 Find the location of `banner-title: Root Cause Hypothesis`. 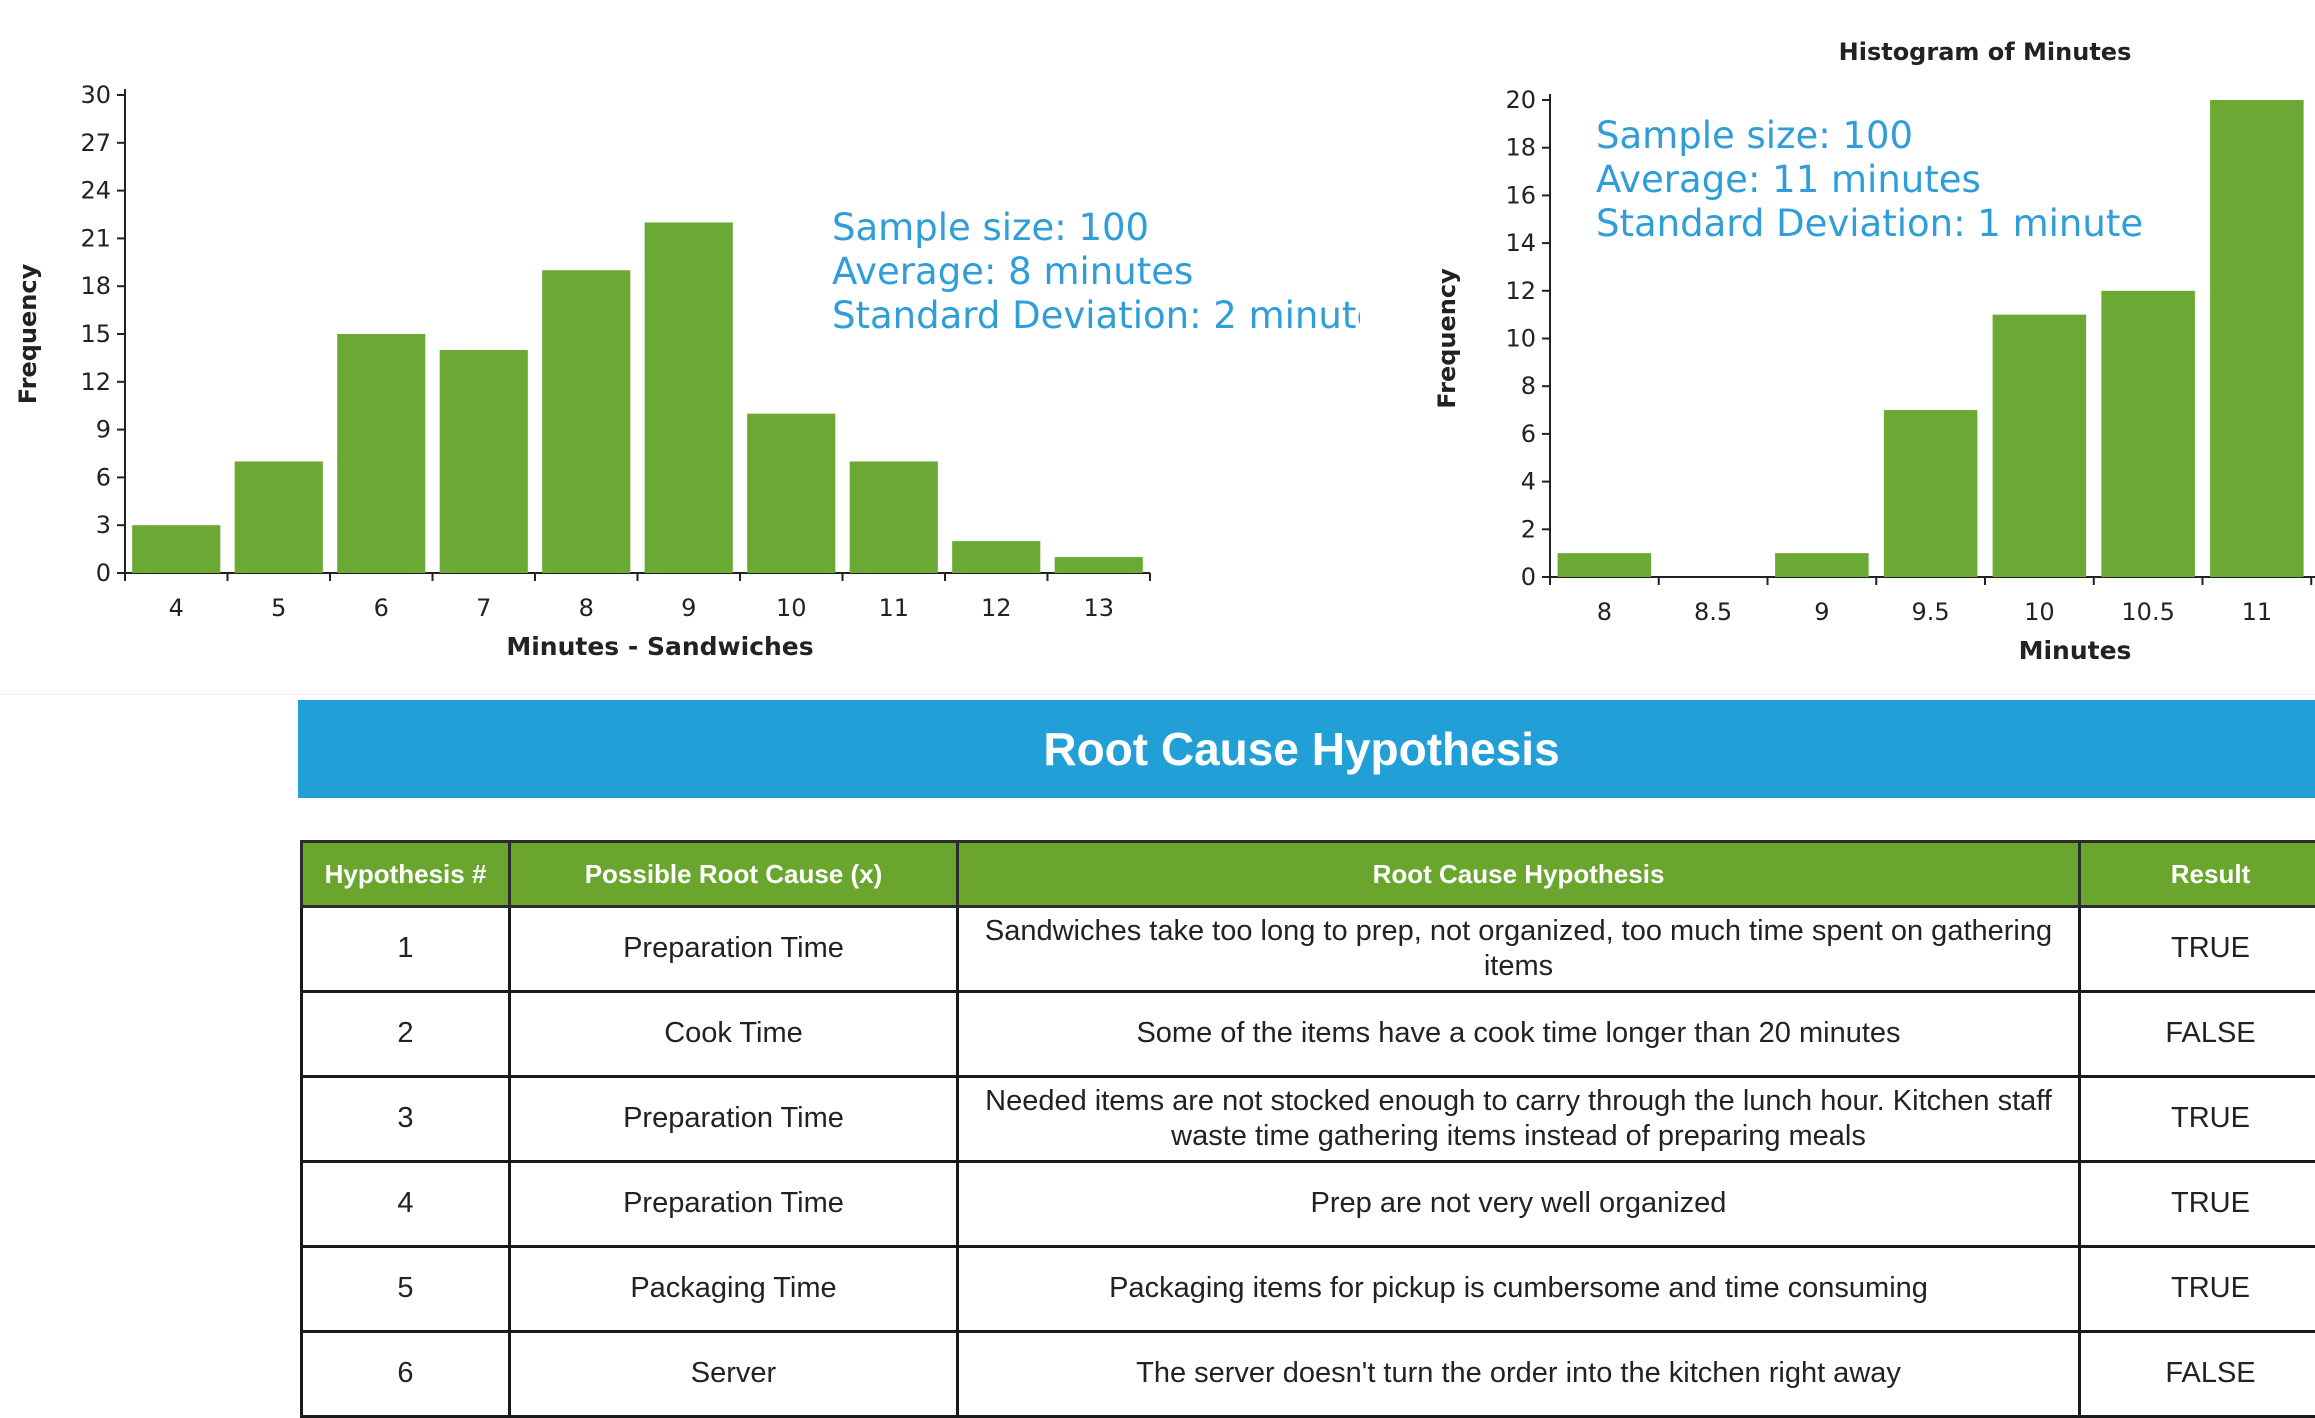

banner-title: Root Cause Hypothesis is located at coordinates (1301, 749).